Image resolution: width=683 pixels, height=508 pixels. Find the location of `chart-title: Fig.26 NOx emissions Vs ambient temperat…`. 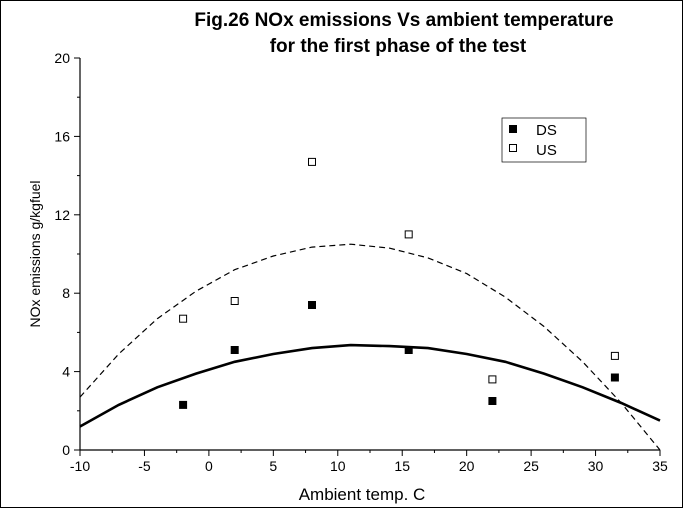

chart-title: Fig.26 NOx emissions Vs ambient temperat… is located at coordinates (403, 20).